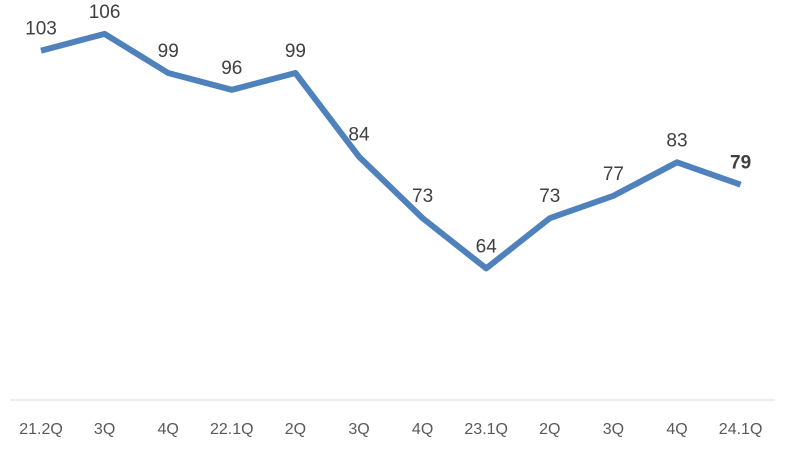 This screenshot has width=795, height=453. I want to click on x-tick-label-8: 2Q, so click(549, 429).